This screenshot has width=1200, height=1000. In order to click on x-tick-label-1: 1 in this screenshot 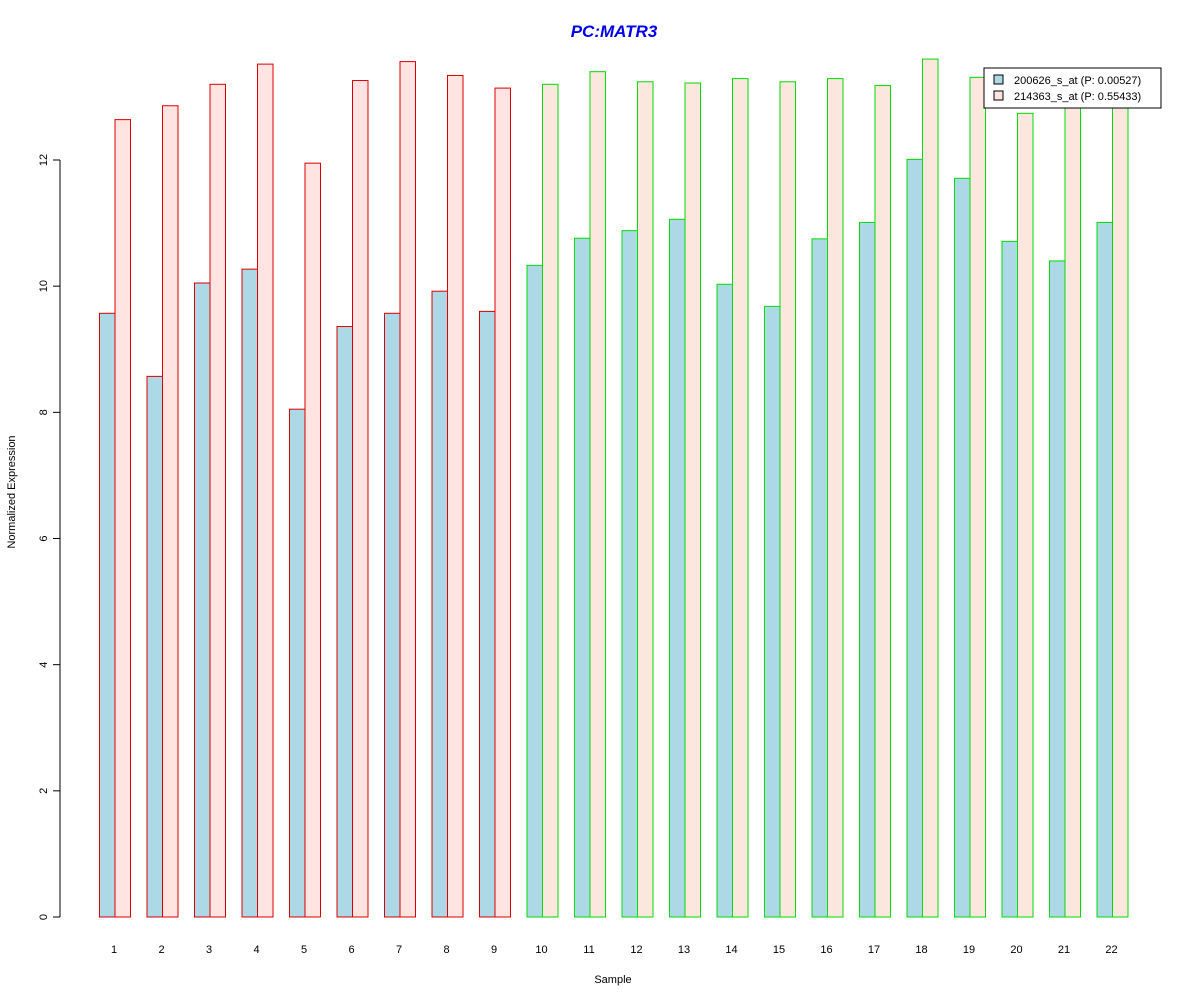, I will do `click(114, 950)`.